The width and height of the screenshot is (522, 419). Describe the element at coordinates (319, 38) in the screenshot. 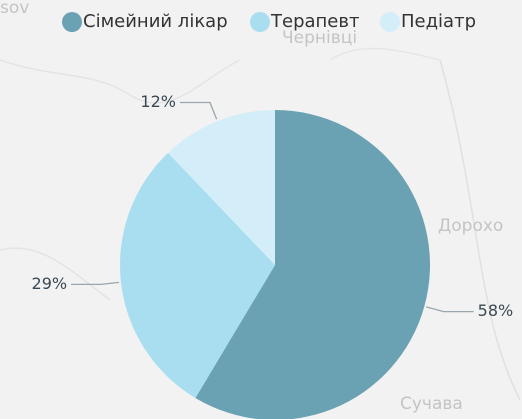

I see `map-label: Чернівці` at that location.